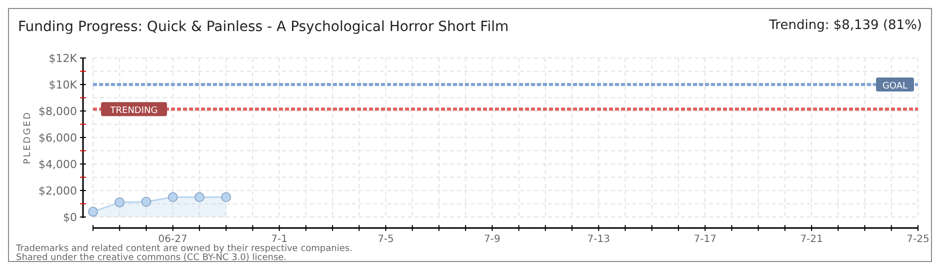 The width and height of the screenshot is (940, 270). What do you see at coordinates (70, 217) in the screenshot?
I see `y-tick-label: $0` at bounding box center [70, 217].